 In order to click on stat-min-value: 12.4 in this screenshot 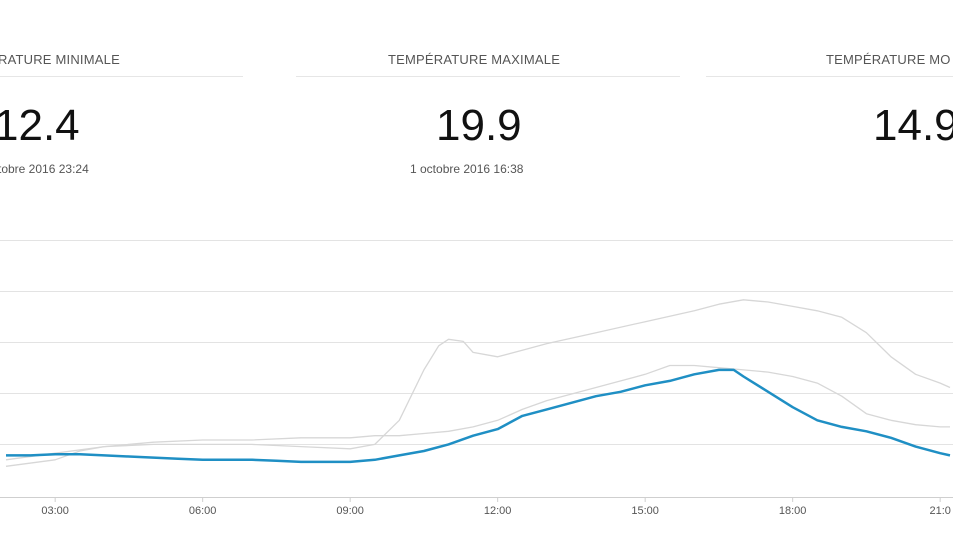, I will do `click(40, 125)`.